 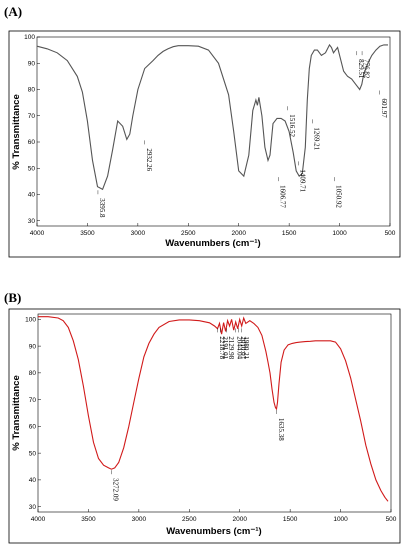 I want to click on peak-label: 1516.52, so click(x=292, y=125).